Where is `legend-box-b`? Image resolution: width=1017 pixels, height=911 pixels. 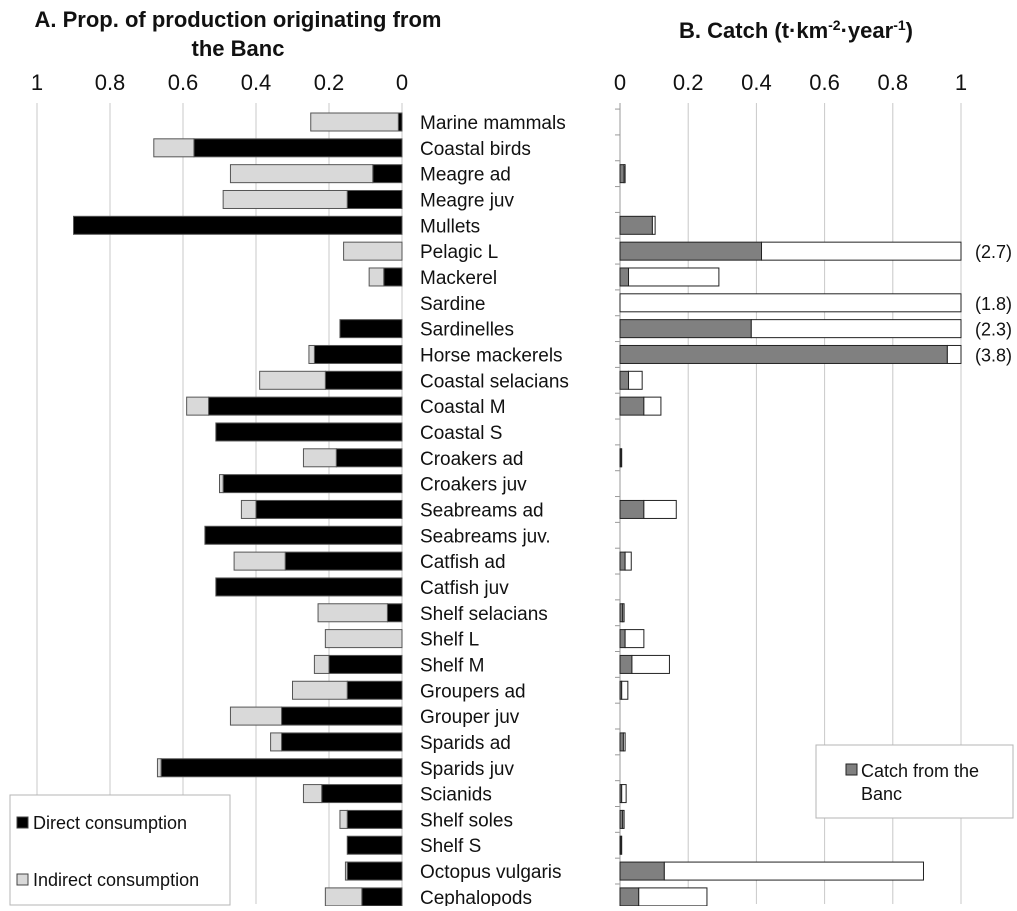 legend-box-b is located at coordinates (914, 781).